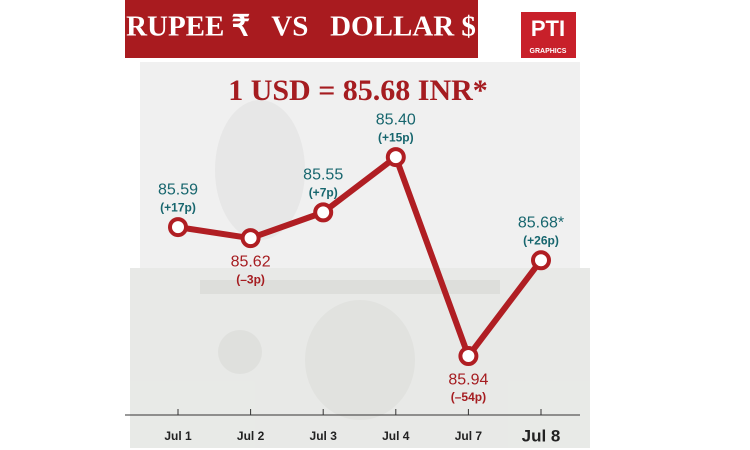 This screenshot has width=750, height=450. I want to click on x-tick-label: Jul 8, so click(541, 435).